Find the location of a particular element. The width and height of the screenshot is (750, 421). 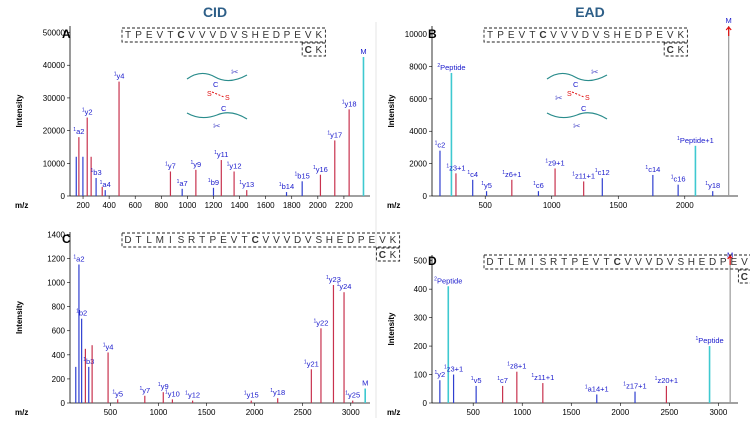

x-tick-label: 2500 is located at coordinates (669, 412).